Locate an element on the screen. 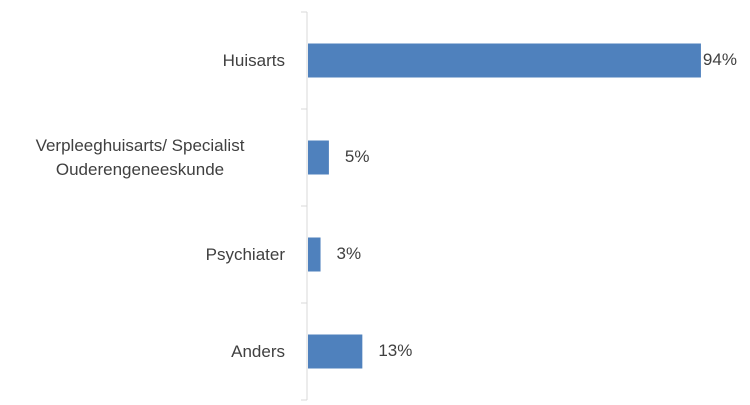  value-label: 94% is located at coordinates (720, 59).